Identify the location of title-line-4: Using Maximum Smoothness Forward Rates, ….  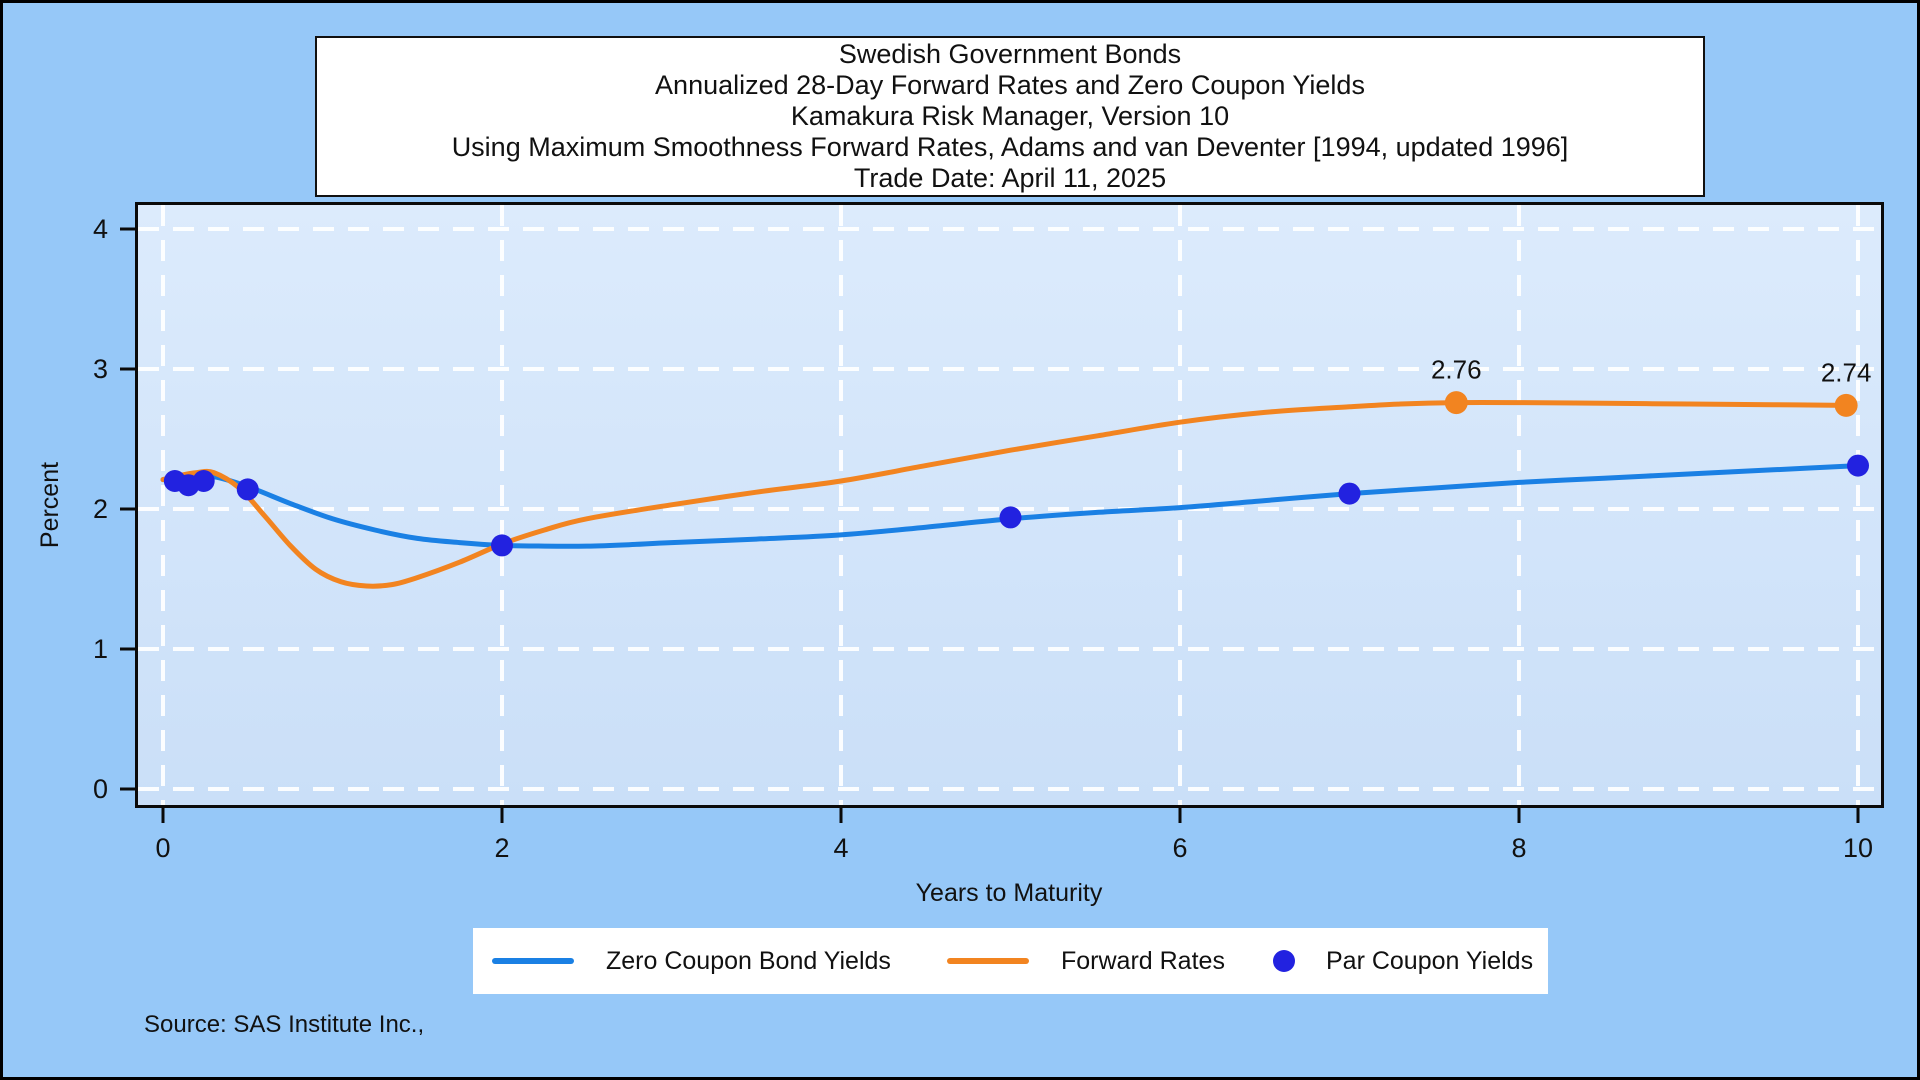
(1010, 147).